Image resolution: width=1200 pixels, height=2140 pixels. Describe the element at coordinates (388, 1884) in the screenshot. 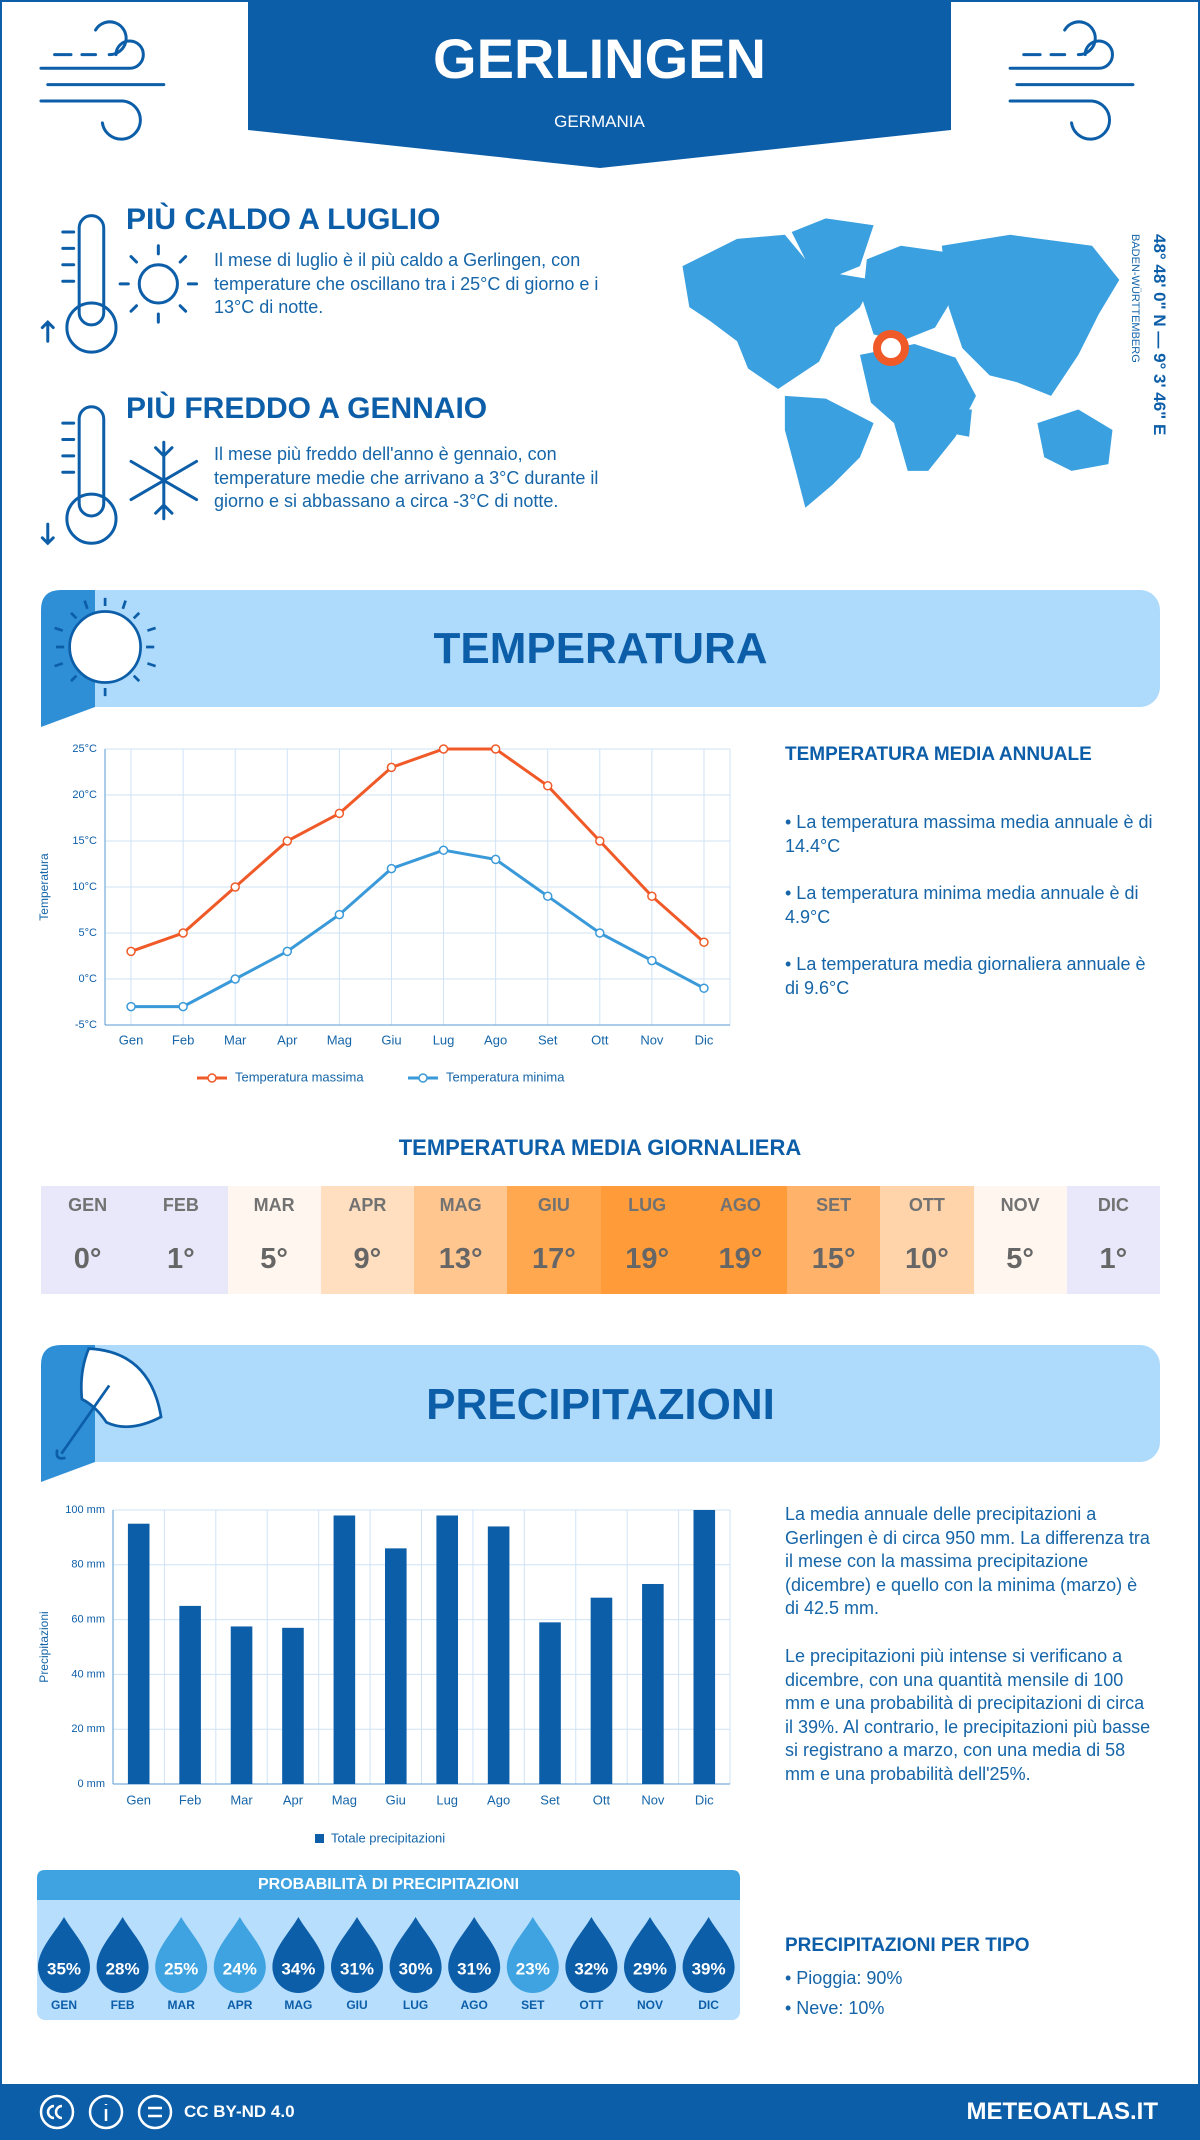

I see `probability-title: PROBABILITÀ DI PRECIPITAZIONI` at that location.